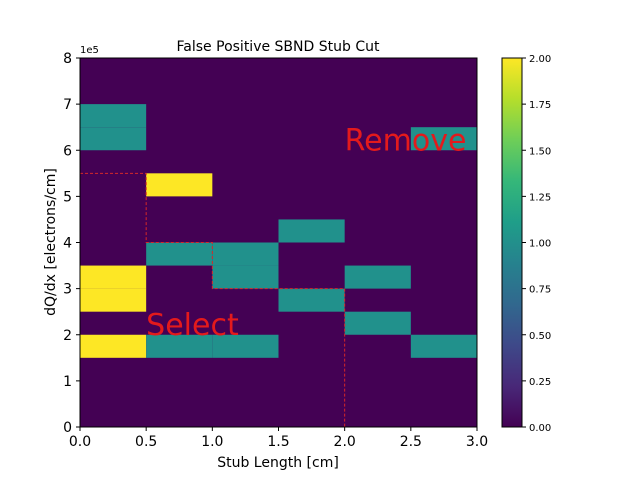  What do you see at coordinates (67, 244) in the screenshot?
I see `y-tick-label: 4` at bounding box center [67, 244].